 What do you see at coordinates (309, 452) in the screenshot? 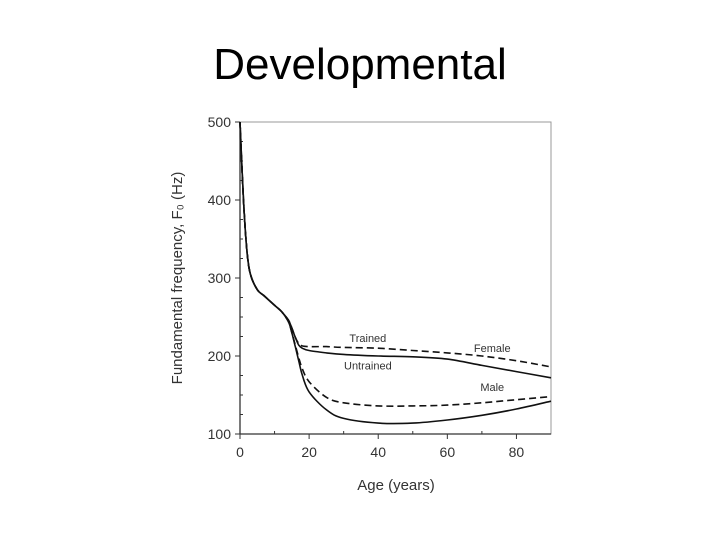
I see `x-tick-label: 20` at bounding box center [309, 452].